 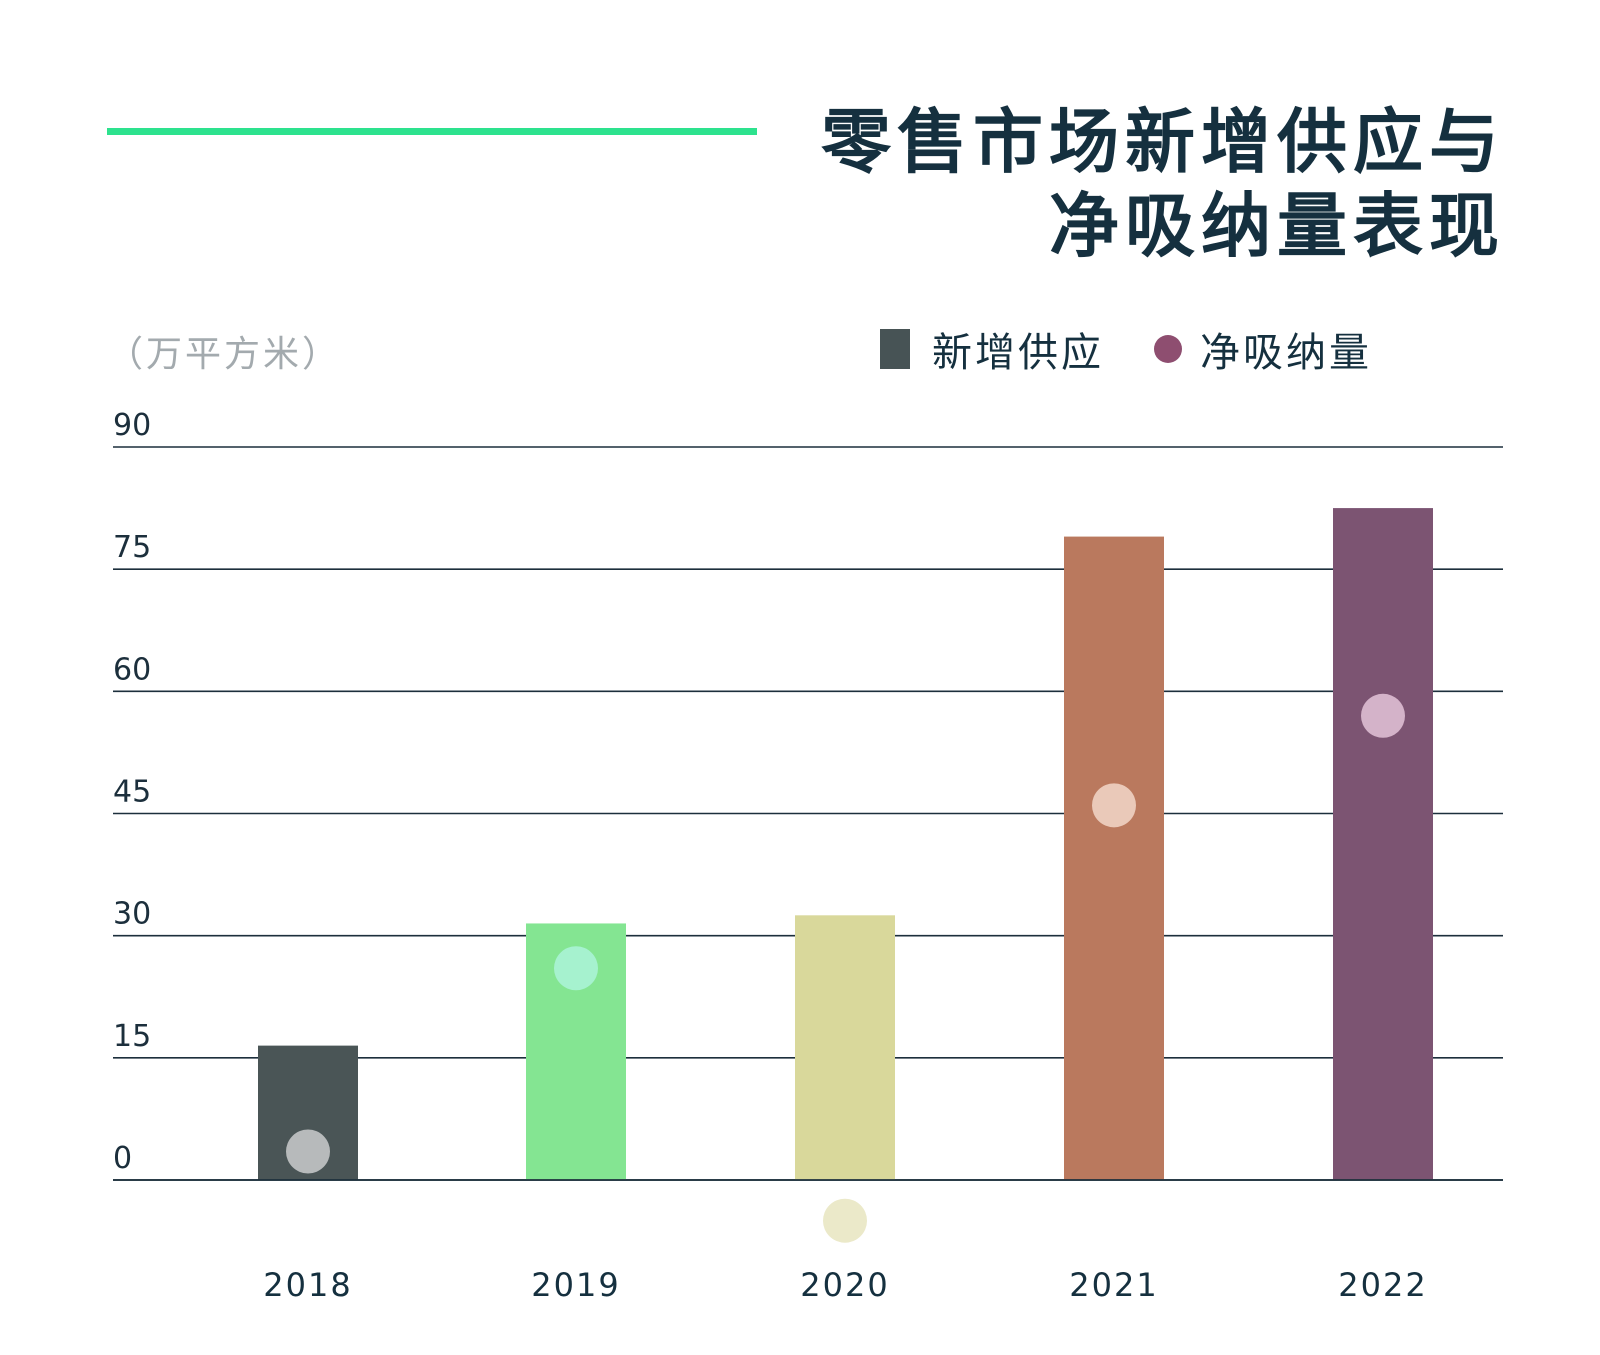 What do you see at coordinates (1382, 1285) in the screenshot?
I see `x-tick-label-2022: 2022` at bounding box center [1382, 1285].